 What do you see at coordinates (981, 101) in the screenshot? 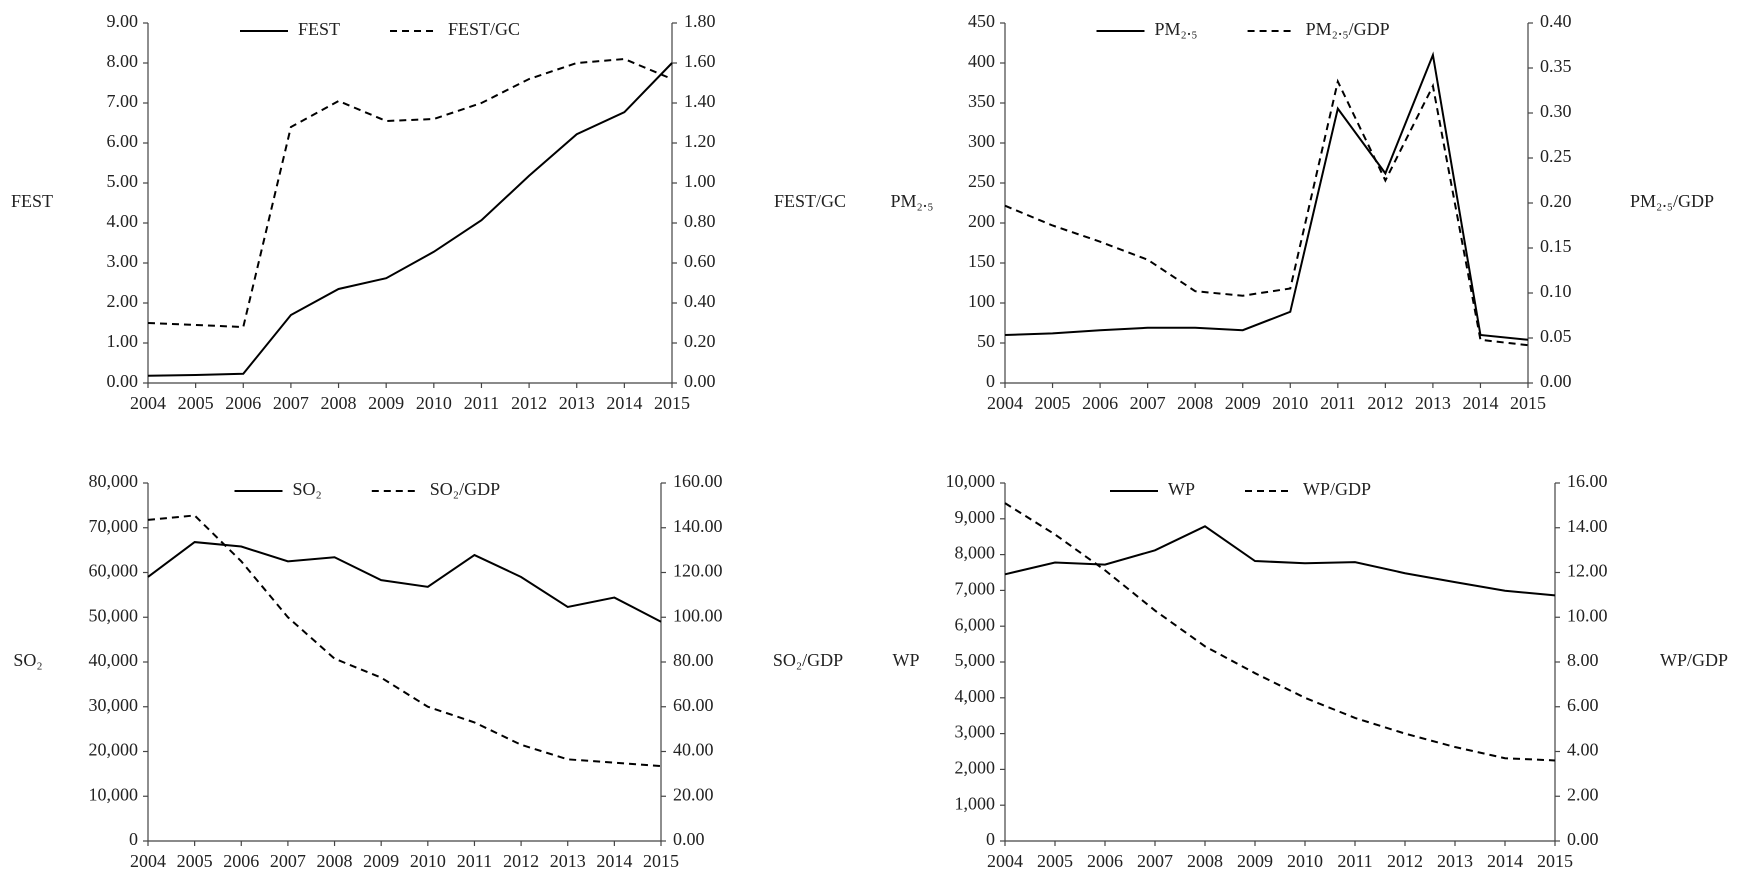
I see `y-tick-label: 350` at bounding box center [981, 101].